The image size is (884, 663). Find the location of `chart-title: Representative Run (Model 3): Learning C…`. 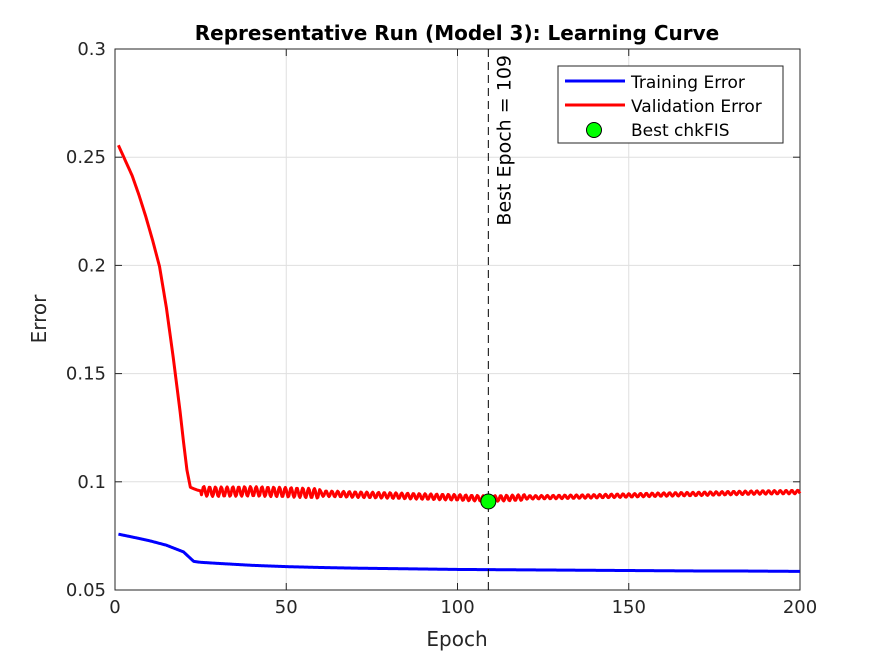

chart-title: Representative Run (Model 3): Learning C… is located at coordinates (457, 33).